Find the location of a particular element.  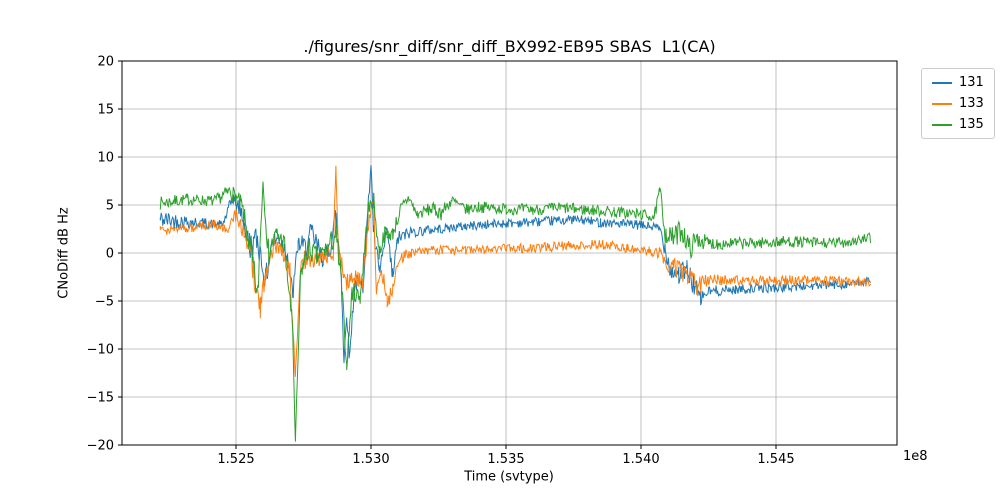

y-tick-label: −15 is located at coordinates (100, 398).